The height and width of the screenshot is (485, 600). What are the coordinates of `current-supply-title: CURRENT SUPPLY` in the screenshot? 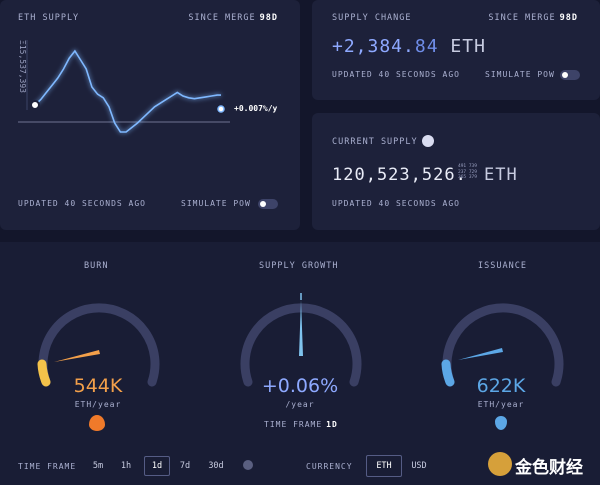 It's located at (375, 142).